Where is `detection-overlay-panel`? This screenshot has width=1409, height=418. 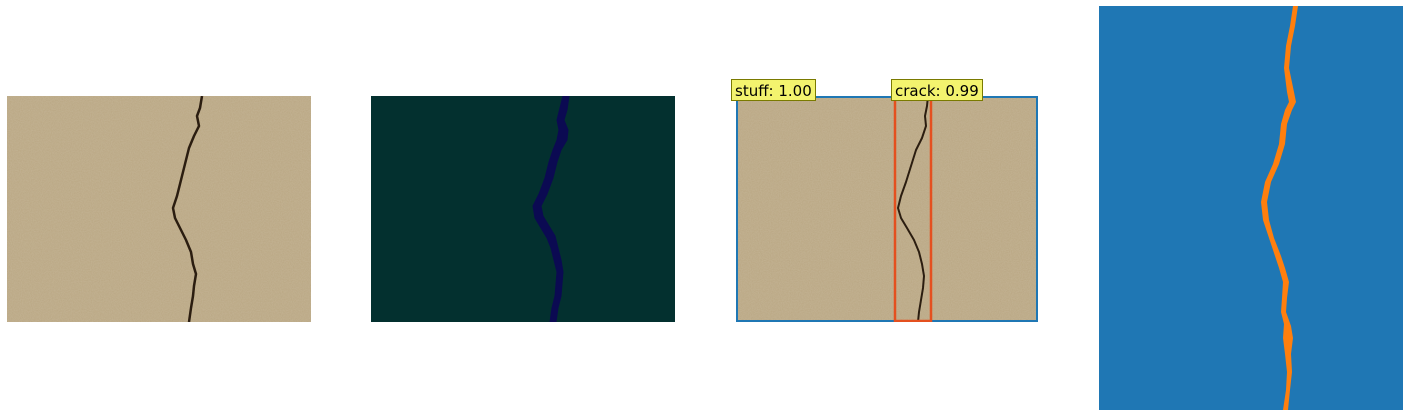 detection-overlay-panel is located at coordinates (887, 209).